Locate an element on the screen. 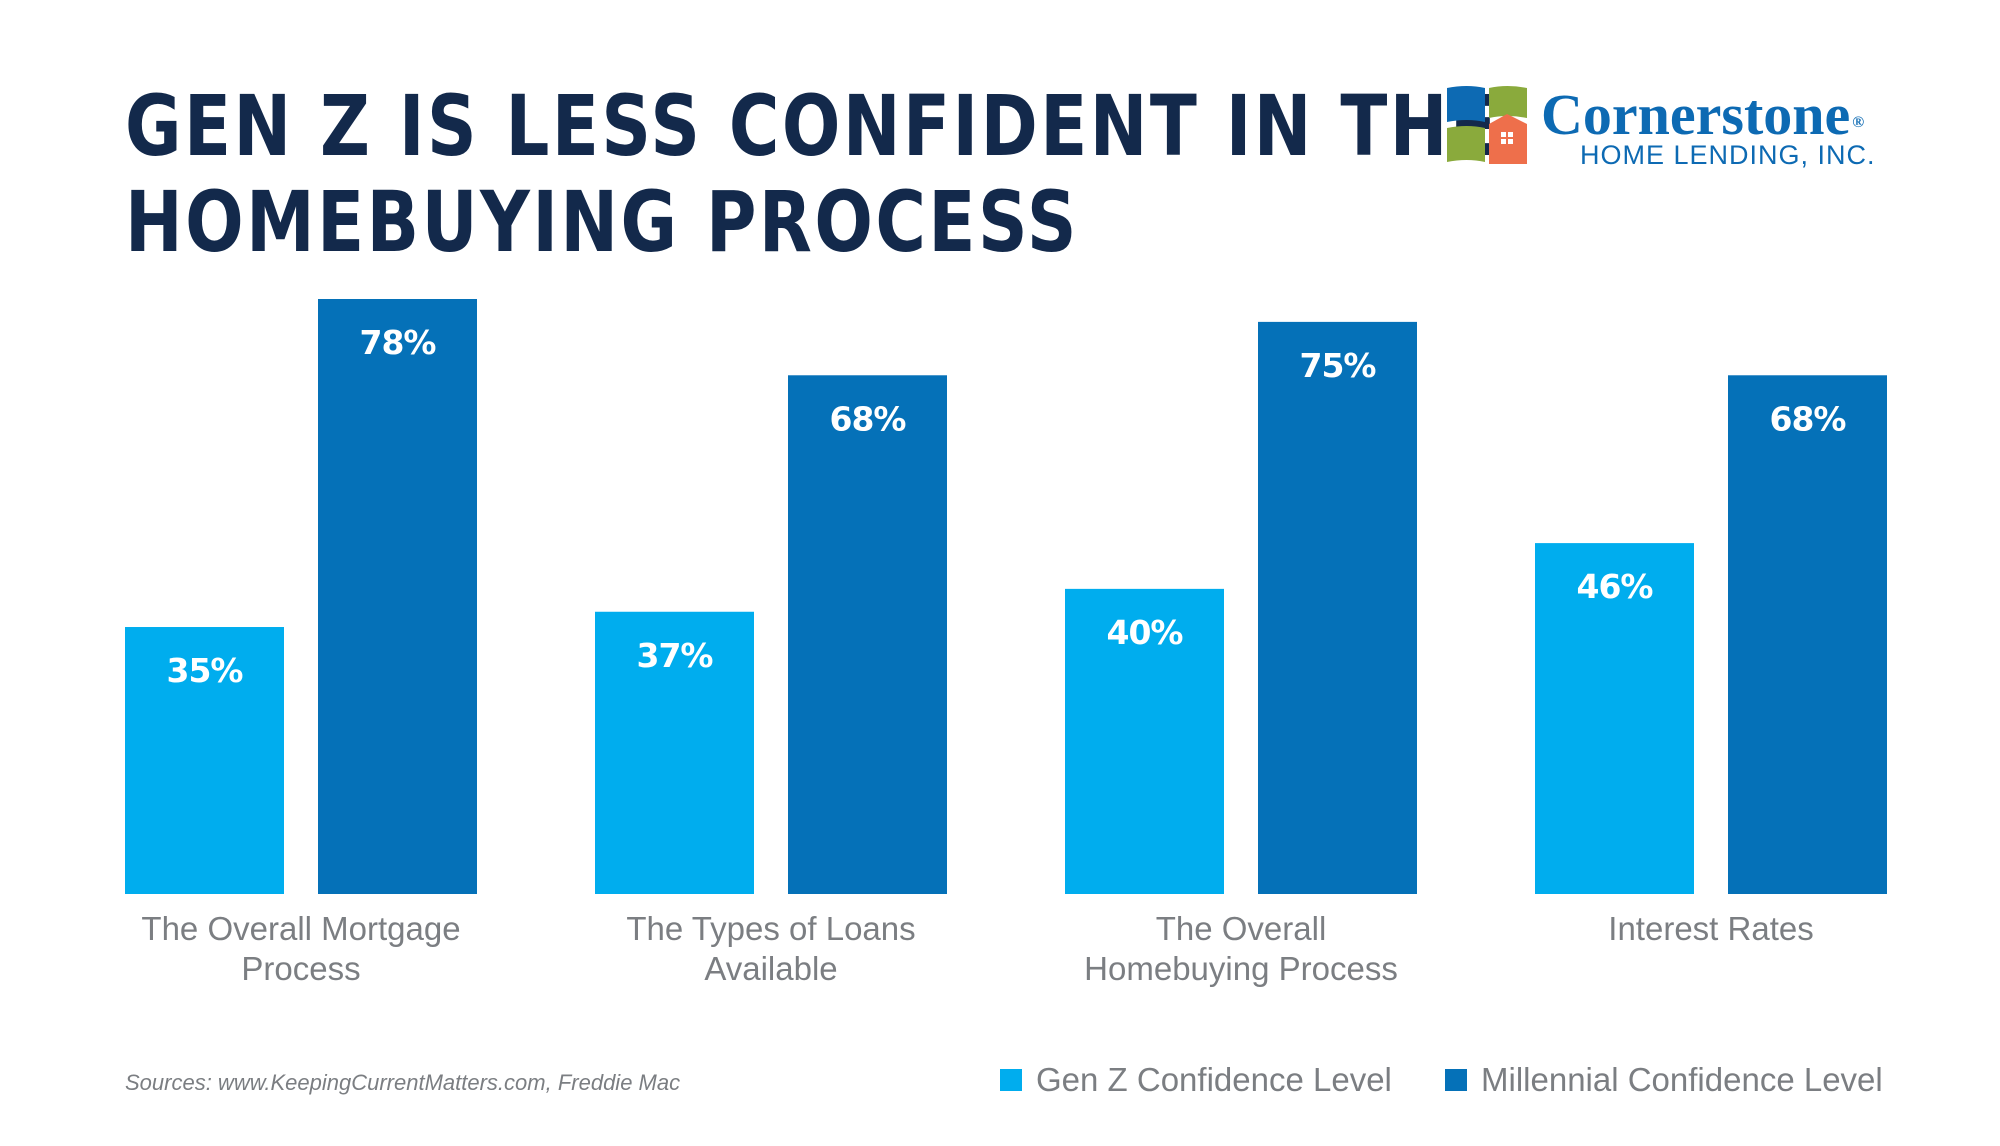 The image size is (2000, 1146). legend-label-millennial: Millennial Confidence Level is located at coordinates (1682, 1079).